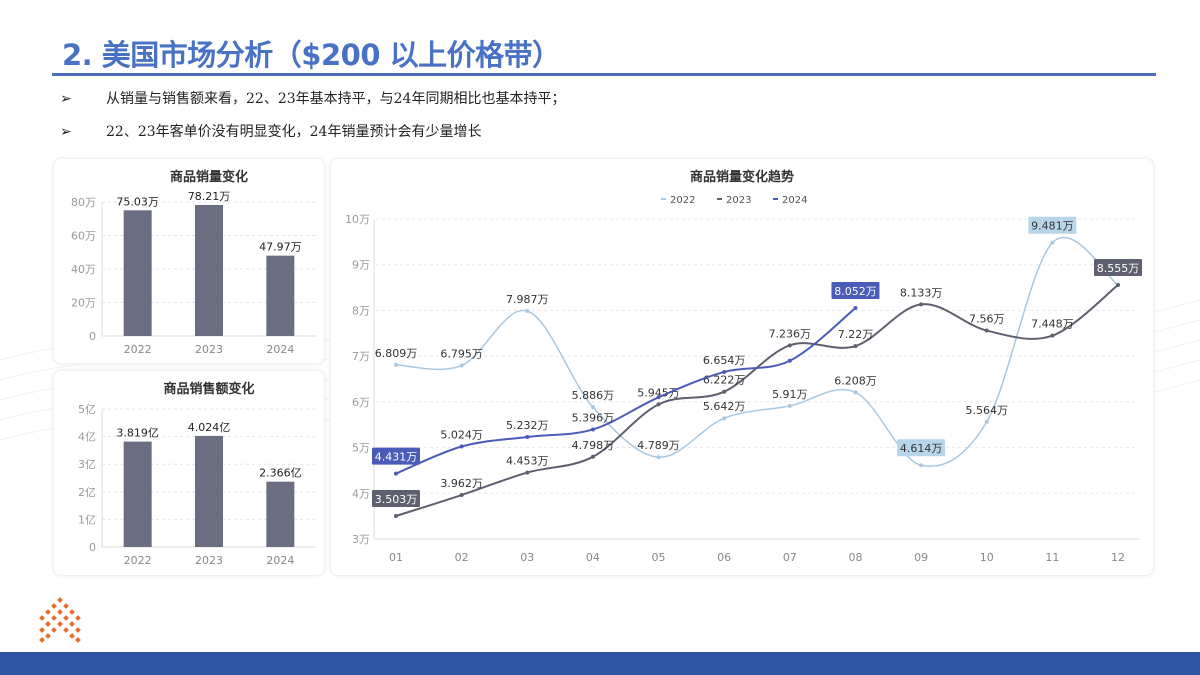  What do you see at coordinates (659, 557) in the screenshot?
I see `x-tick-label: 05` at bounding box center [659, 557].